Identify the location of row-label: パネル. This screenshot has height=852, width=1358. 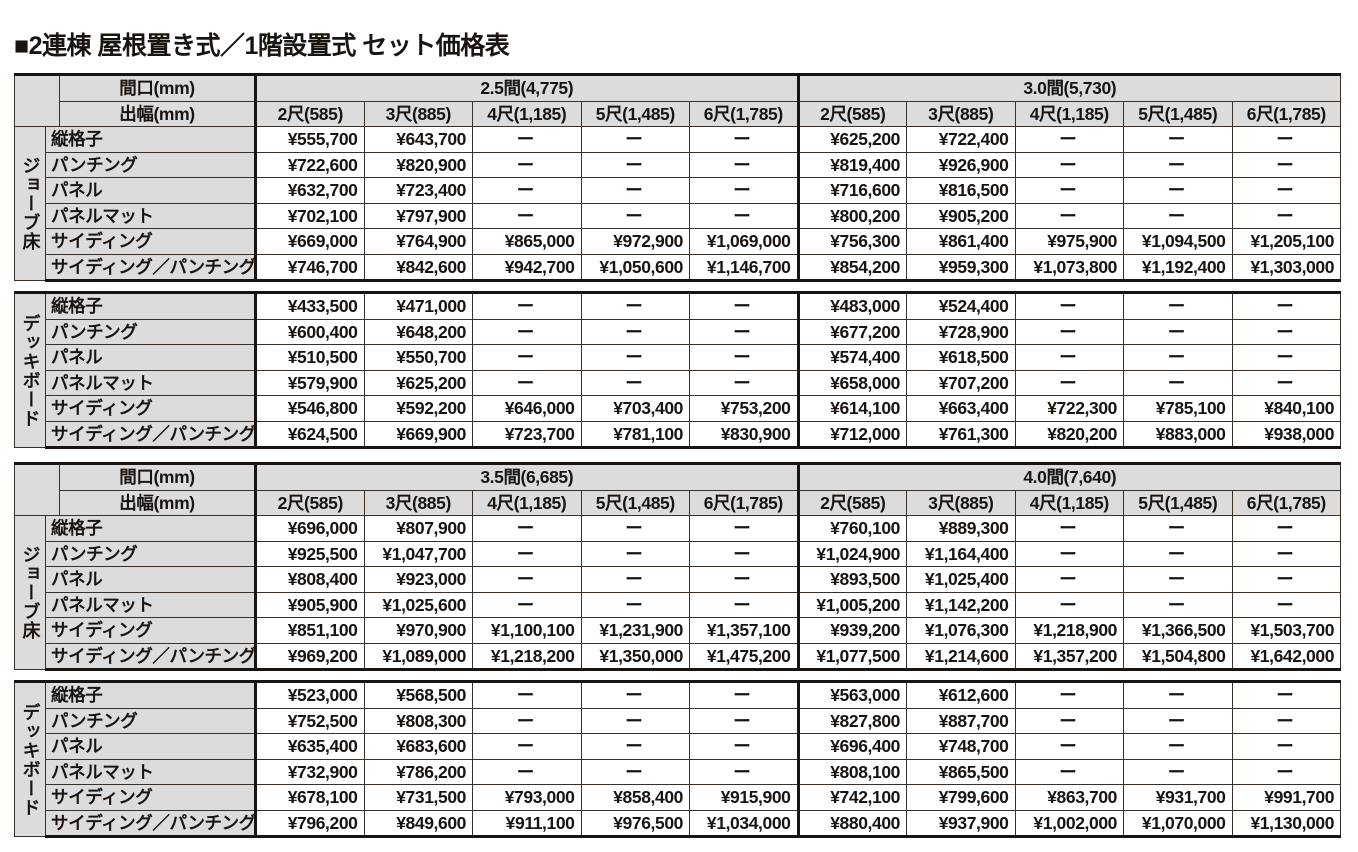
(150, 579).